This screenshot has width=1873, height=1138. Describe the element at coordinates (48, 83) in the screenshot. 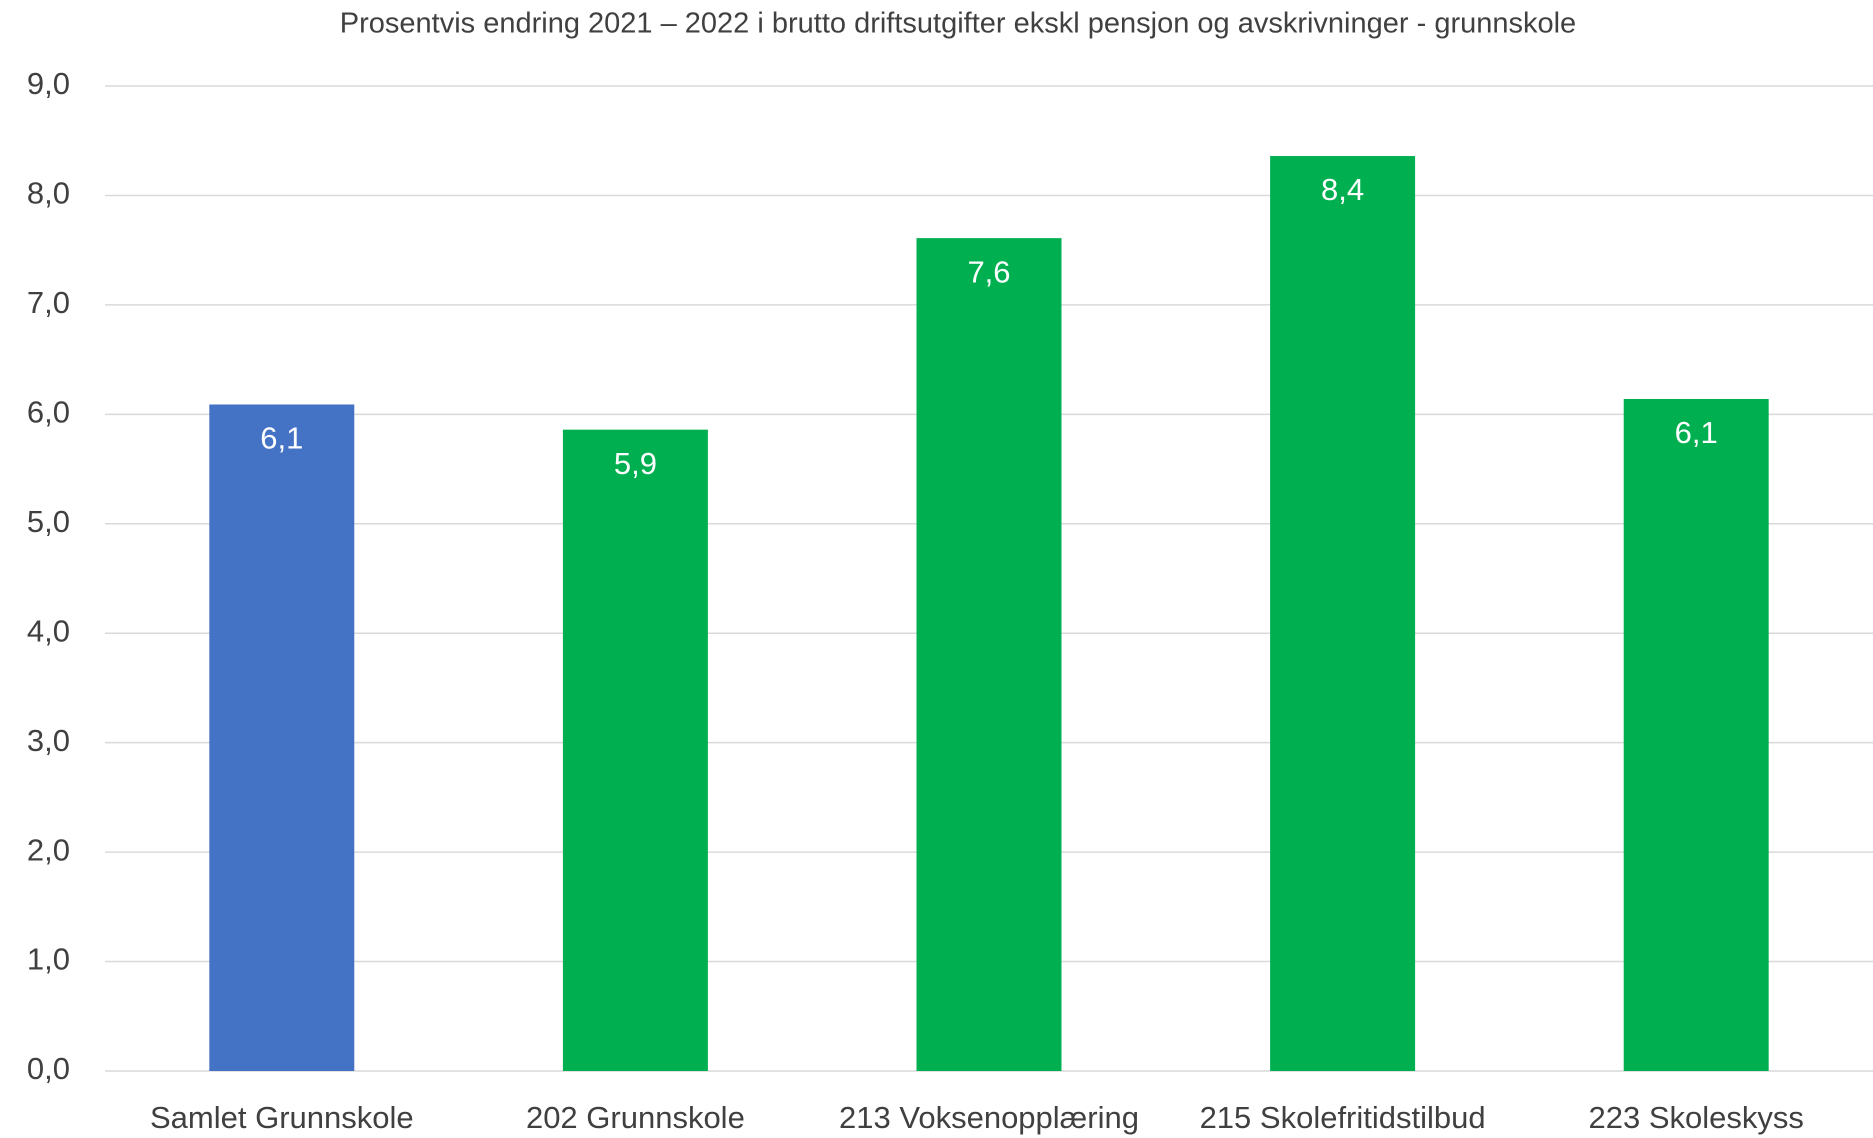

I see `y-tick-label: 9,0` at that location.